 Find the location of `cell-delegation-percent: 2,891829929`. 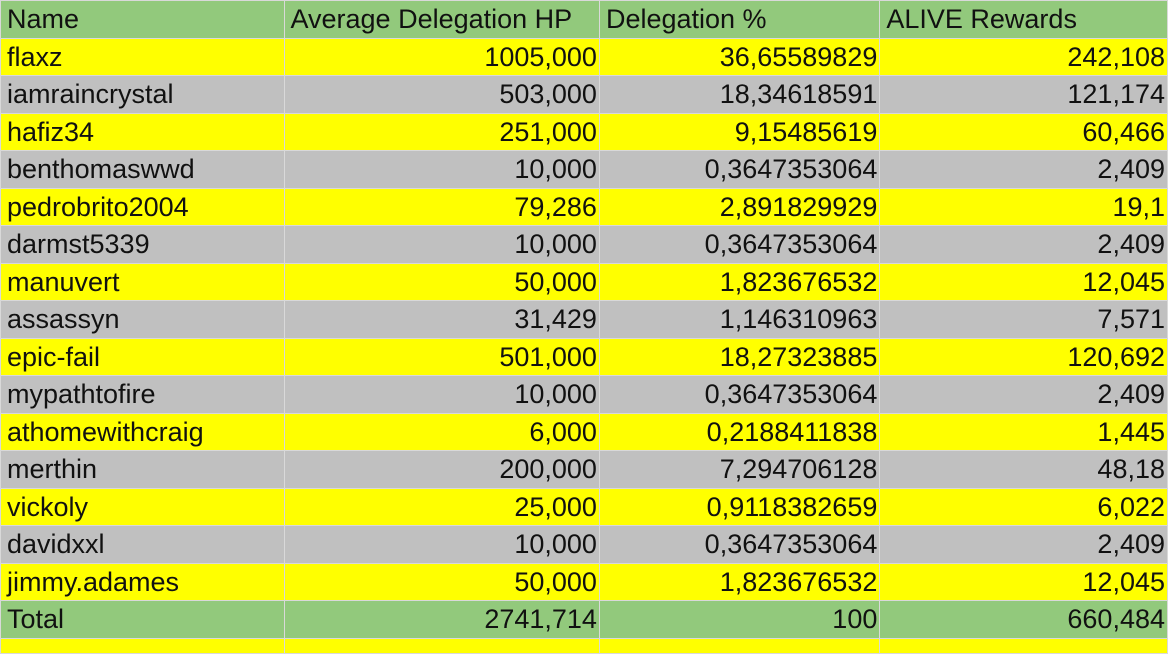

cell-delegation-percent: 2,891829929 is located at coordinates (739, 206).